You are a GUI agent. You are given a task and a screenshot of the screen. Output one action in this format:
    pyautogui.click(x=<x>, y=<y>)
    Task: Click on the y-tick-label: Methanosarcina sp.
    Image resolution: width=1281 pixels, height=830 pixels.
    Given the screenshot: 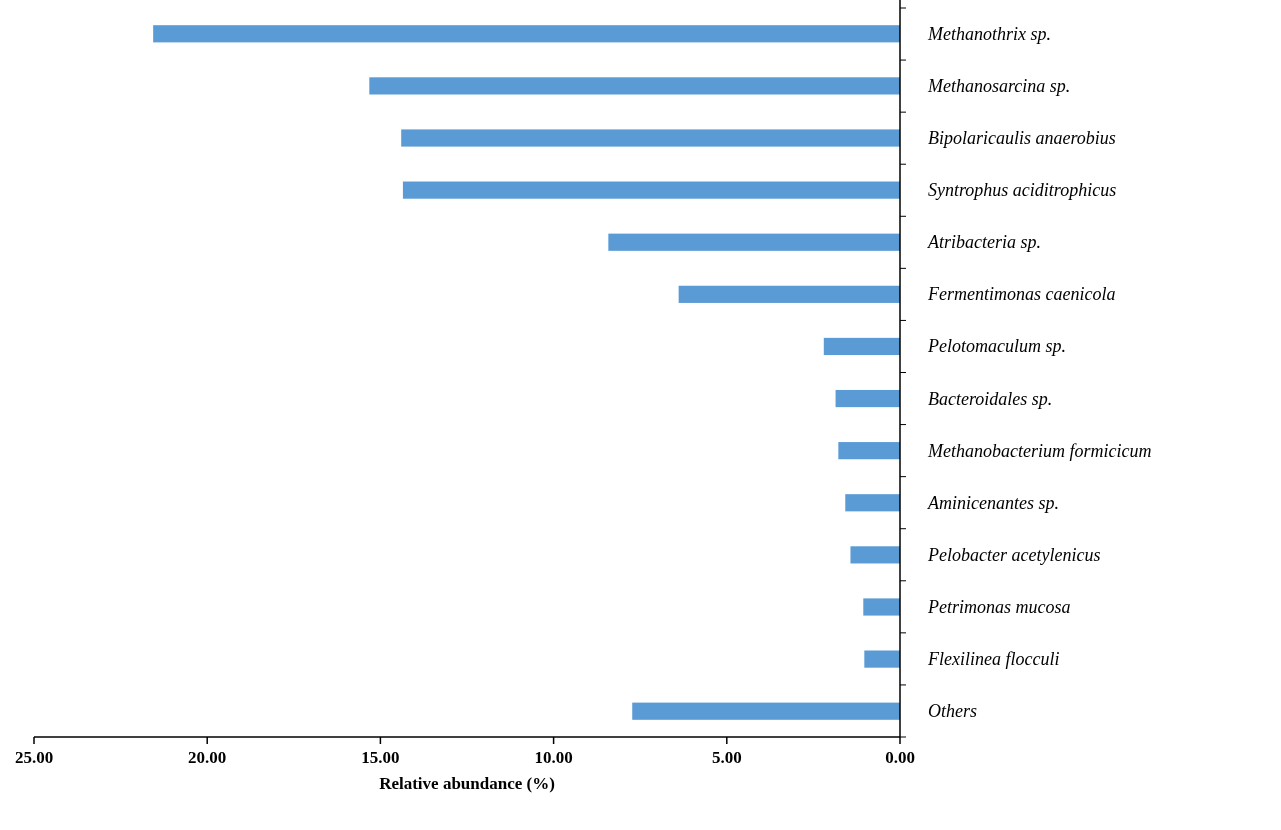 What is the action you would take?
    pyautogui.click(x=999, y=85)
    